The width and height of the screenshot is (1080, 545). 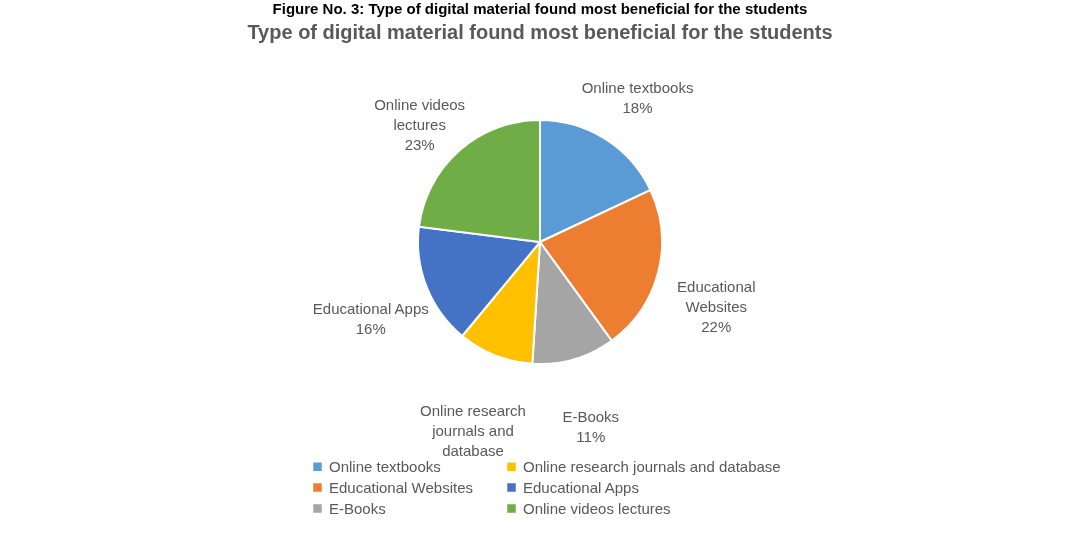 I want to click on legend-label: Online textbooks, so click(x=385, y=466).